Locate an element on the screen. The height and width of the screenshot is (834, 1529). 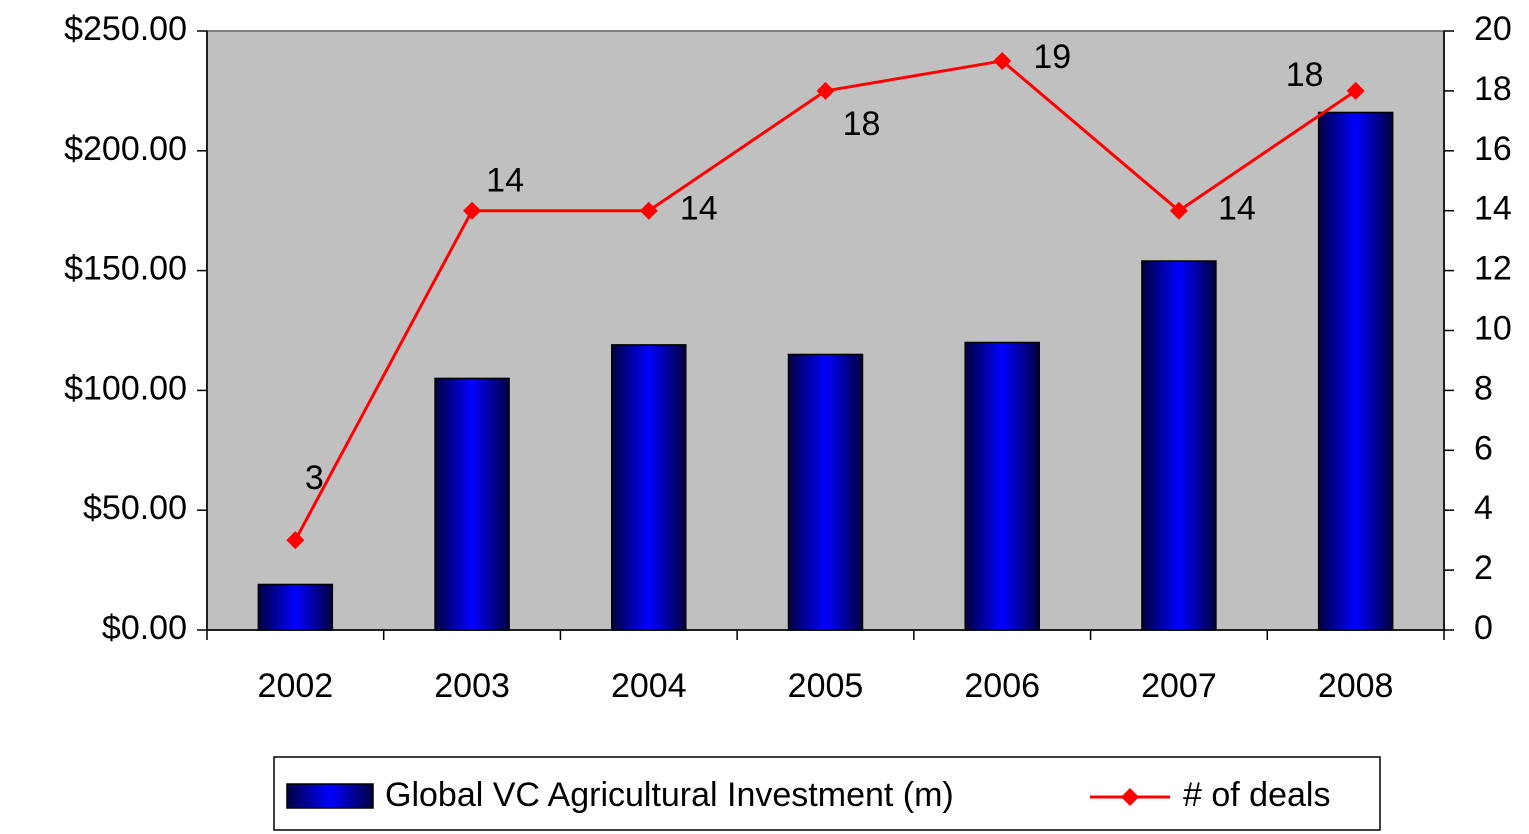
x-tick-label: 2008 is located at coordinates (1356, 686).